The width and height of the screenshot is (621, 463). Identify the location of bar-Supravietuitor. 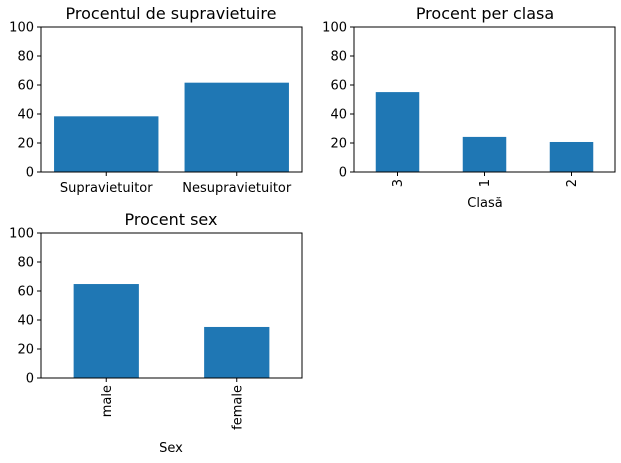
(106, 144).